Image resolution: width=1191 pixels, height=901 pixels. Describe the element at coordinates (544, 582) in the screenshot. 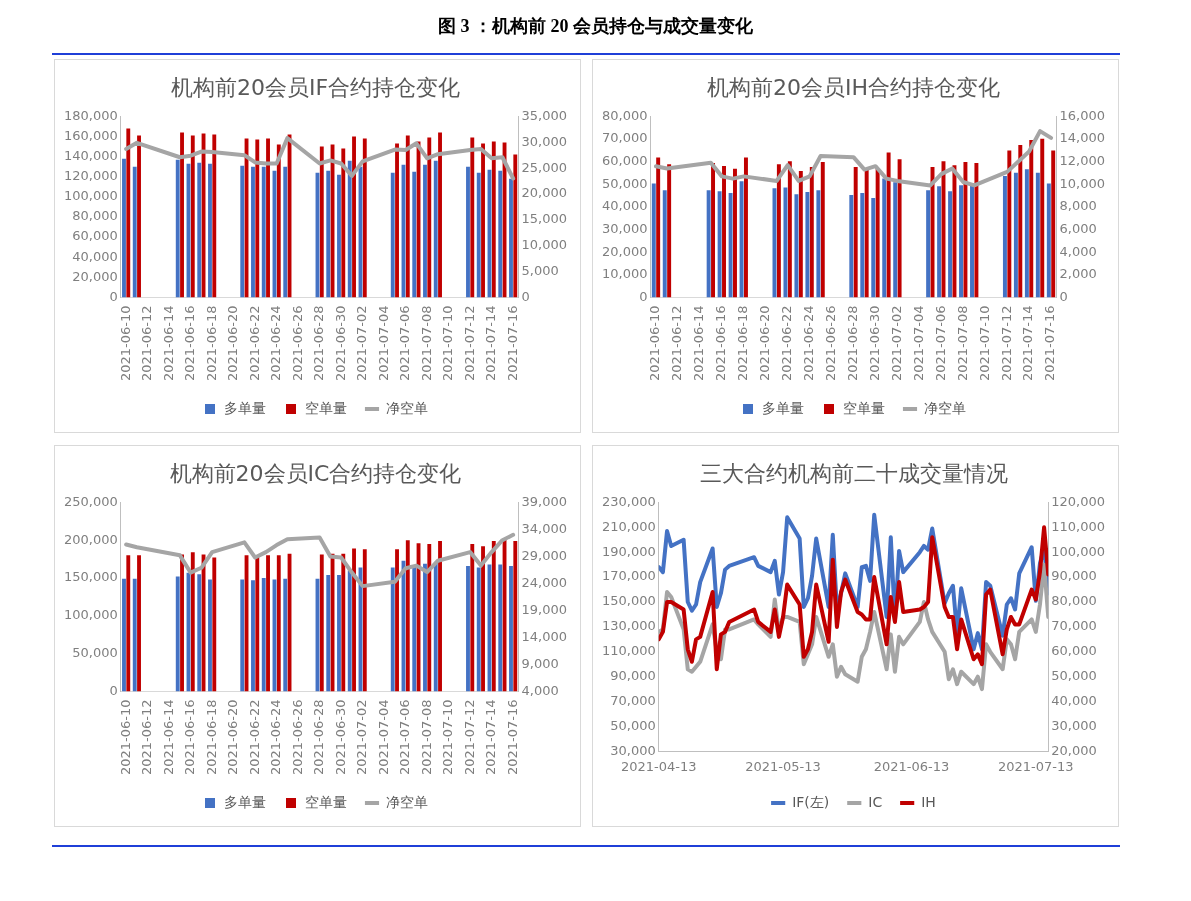

I see `y2-tick-label: 24,000` at that location.